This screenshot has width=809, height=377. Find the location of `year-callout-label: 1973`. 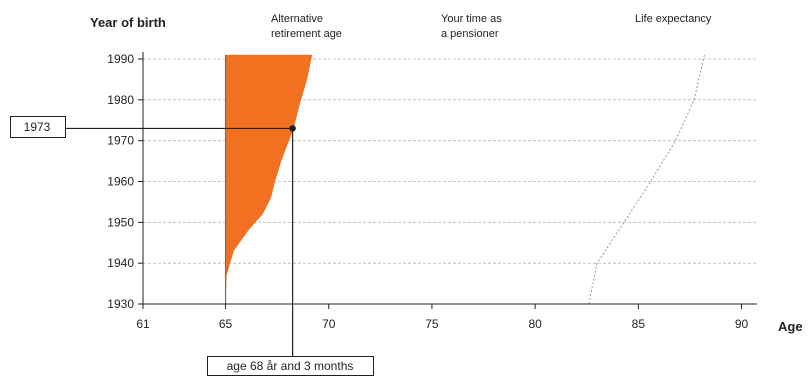

year-callout-label: 1973 is located at coordinates (37, 127).